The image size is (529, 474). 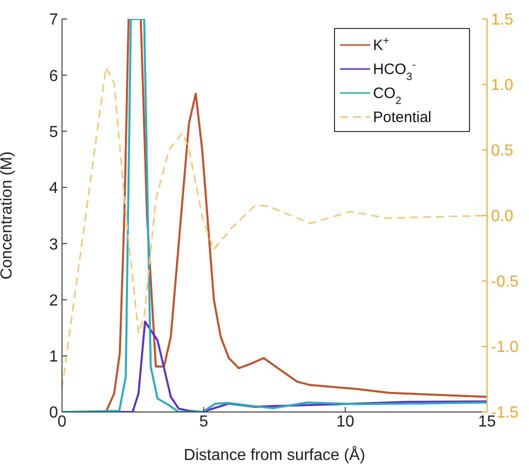 I want to click on y-tick-label: 2, so click(x=53, y=301).